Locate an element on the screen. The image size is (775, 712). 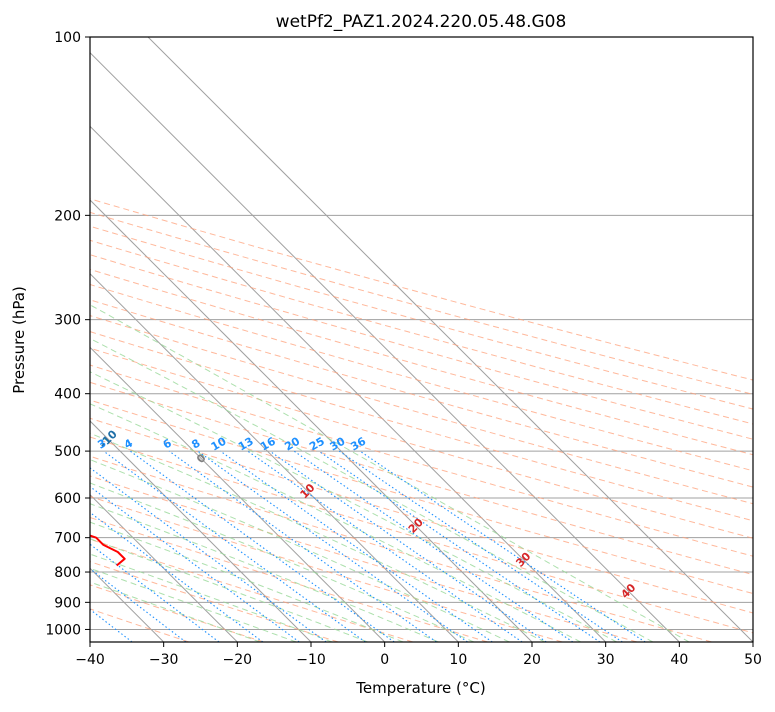
mixing-ratio-label-1: 1 is located at coordinates (7, 444).